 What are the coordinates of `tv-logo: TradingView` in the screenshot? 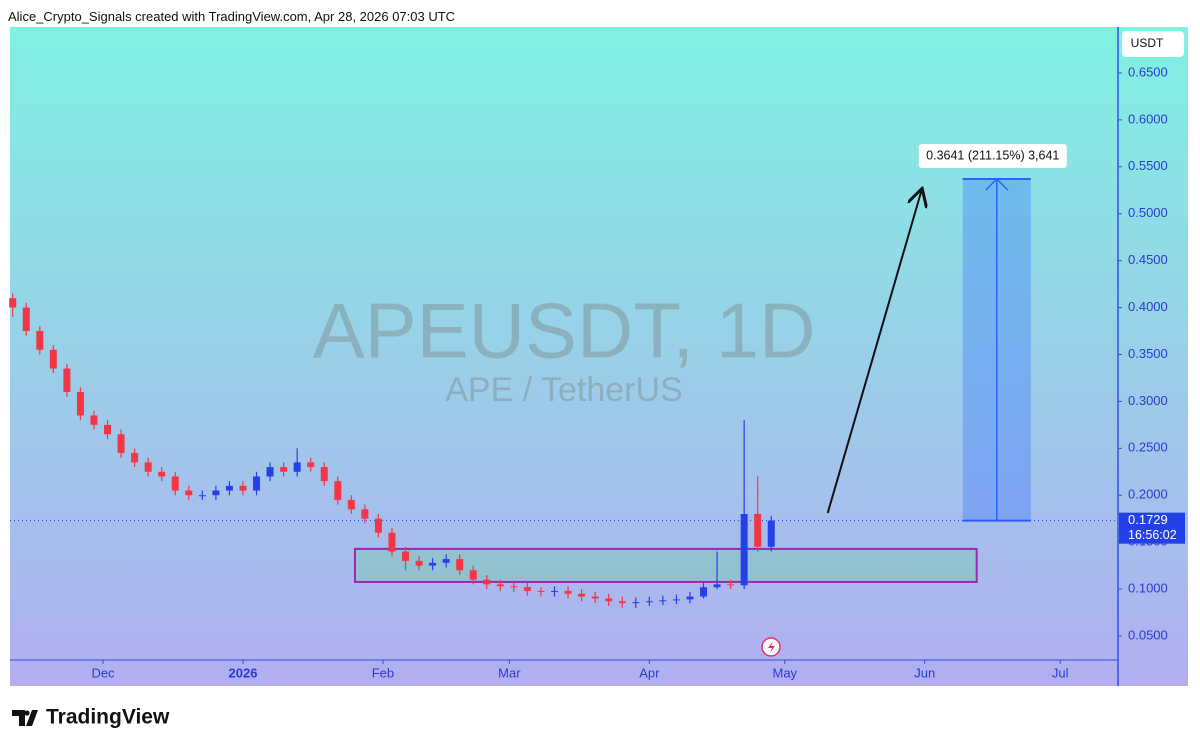 It's located at (91, 717).